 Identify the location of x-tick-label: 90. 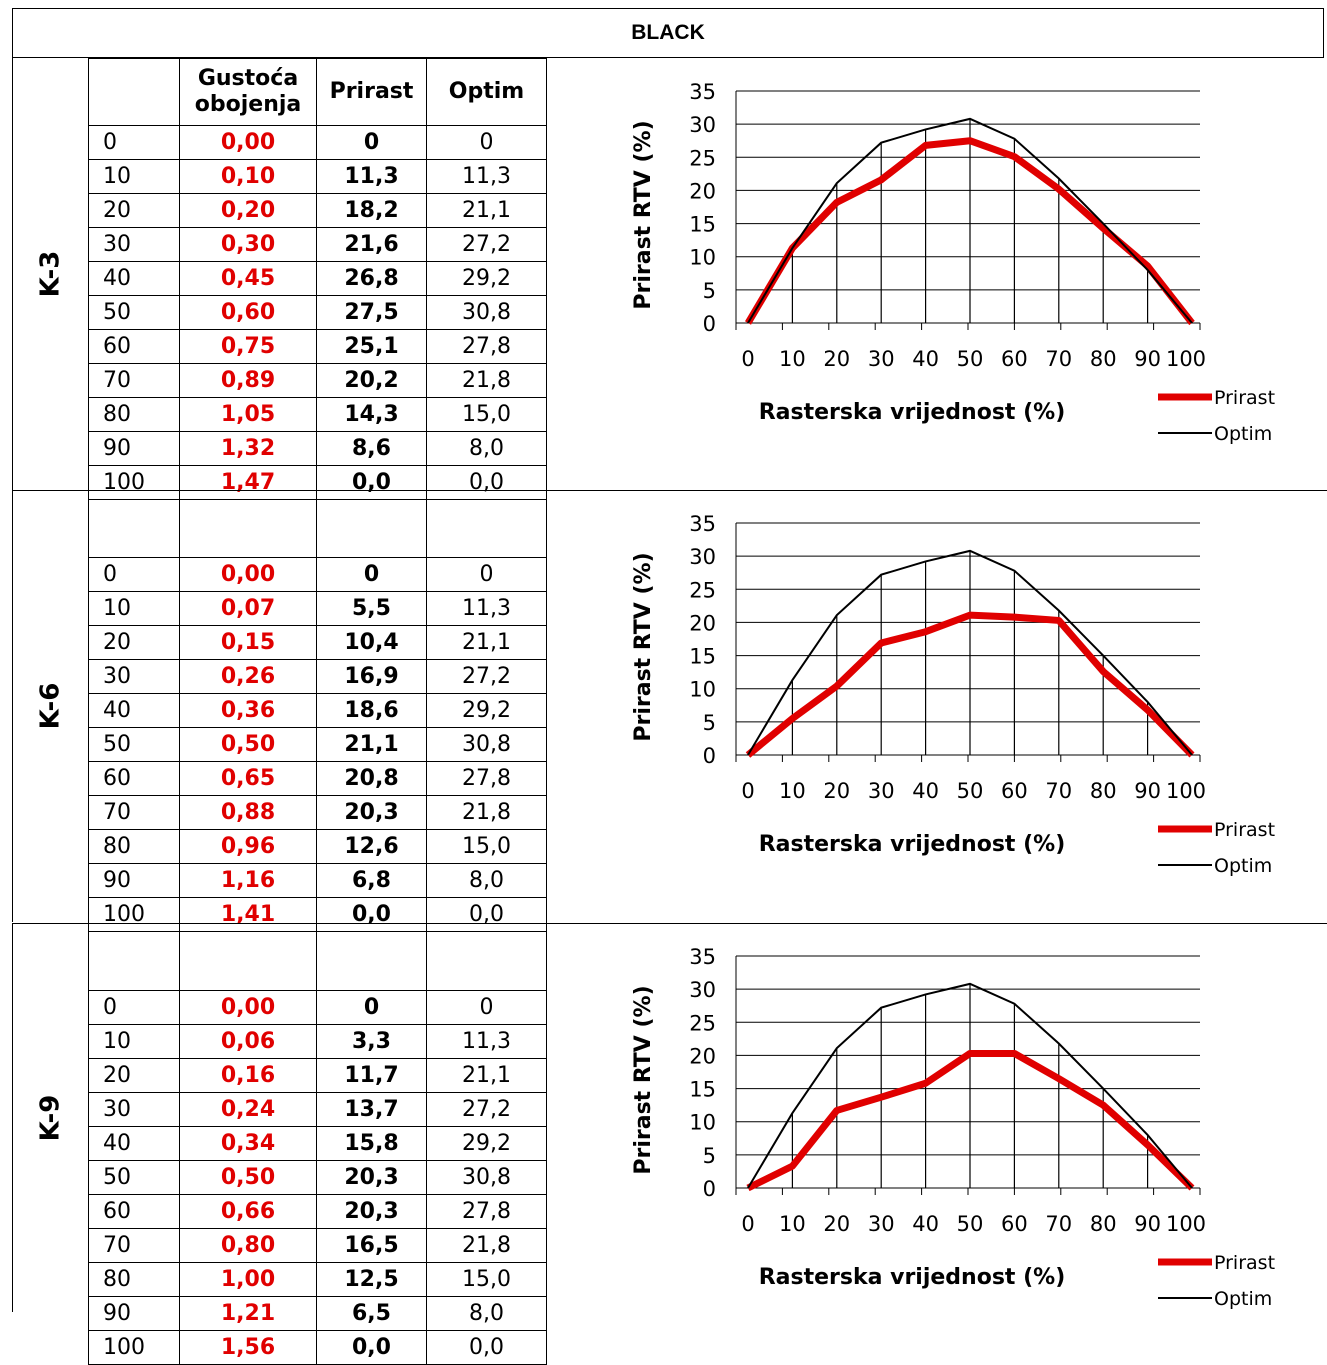
(1147, 1224).